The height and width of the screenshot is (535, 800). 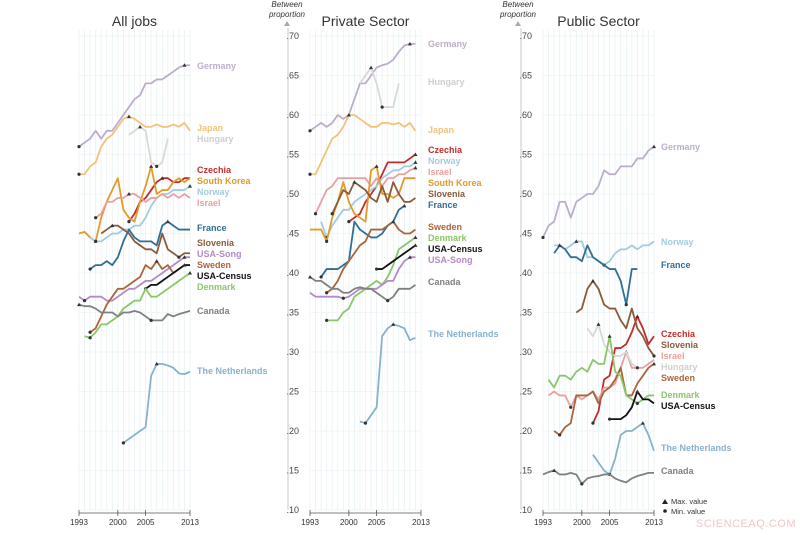 I want to click on y-axis-label-public: Between proportion, so click(x=518, y=13).